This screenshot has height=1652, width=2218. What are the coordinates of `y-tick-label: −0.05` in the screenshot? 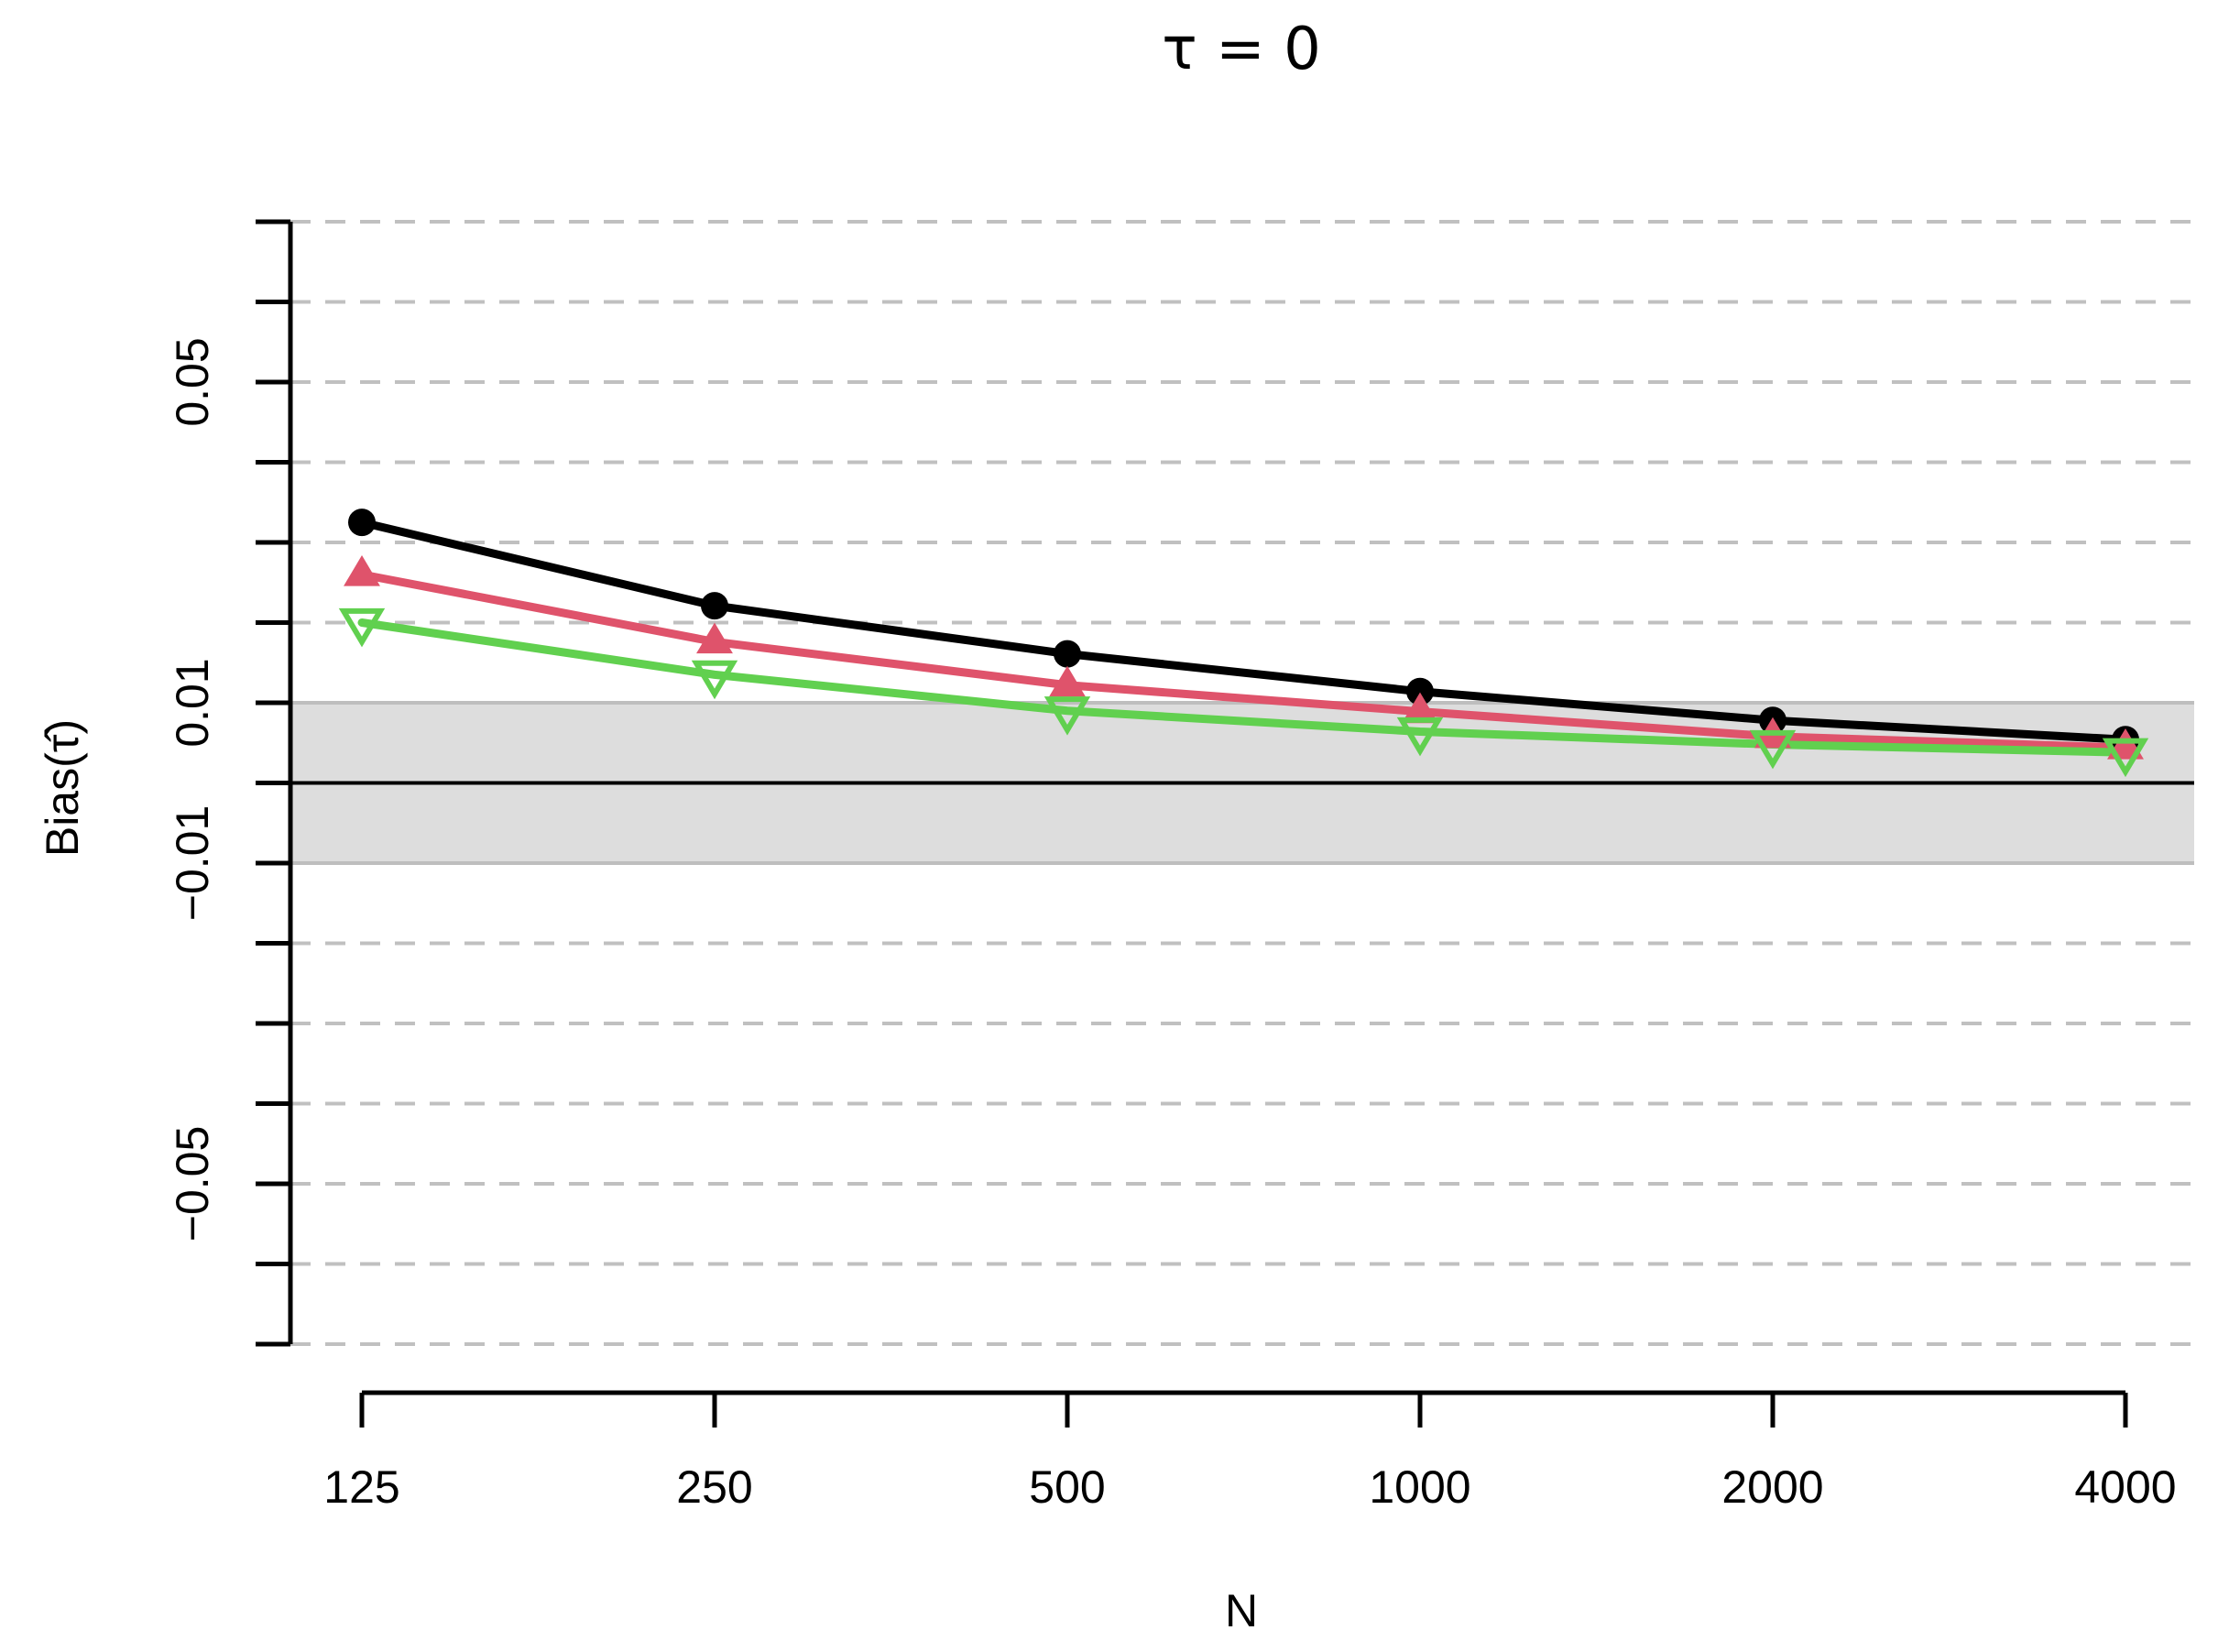 It's located at (193, 1184).